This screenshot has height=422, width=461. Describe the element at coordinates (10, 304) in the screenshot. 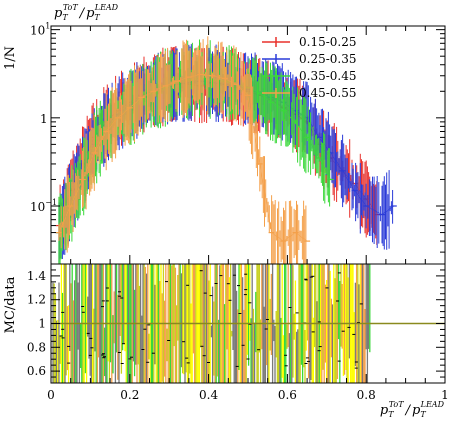

I see `ratio-y-axis-label: MC/data` at that location.